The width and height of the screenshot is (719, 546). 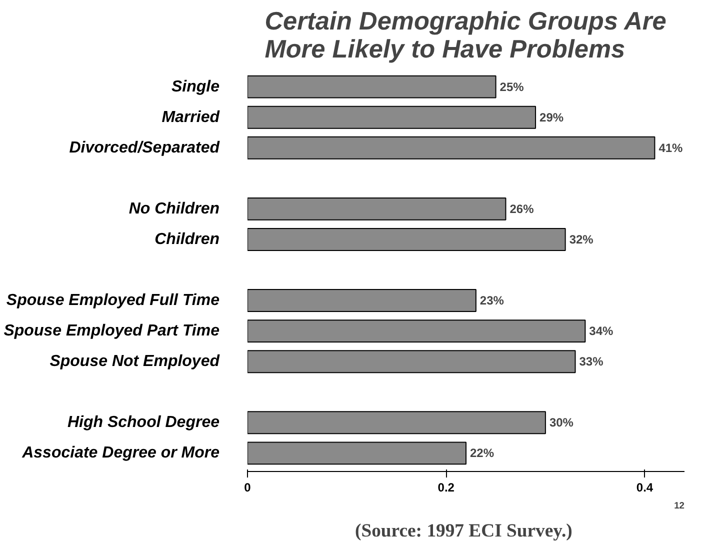 I want to click on data-label: 23%, so click(x=492, y=301).